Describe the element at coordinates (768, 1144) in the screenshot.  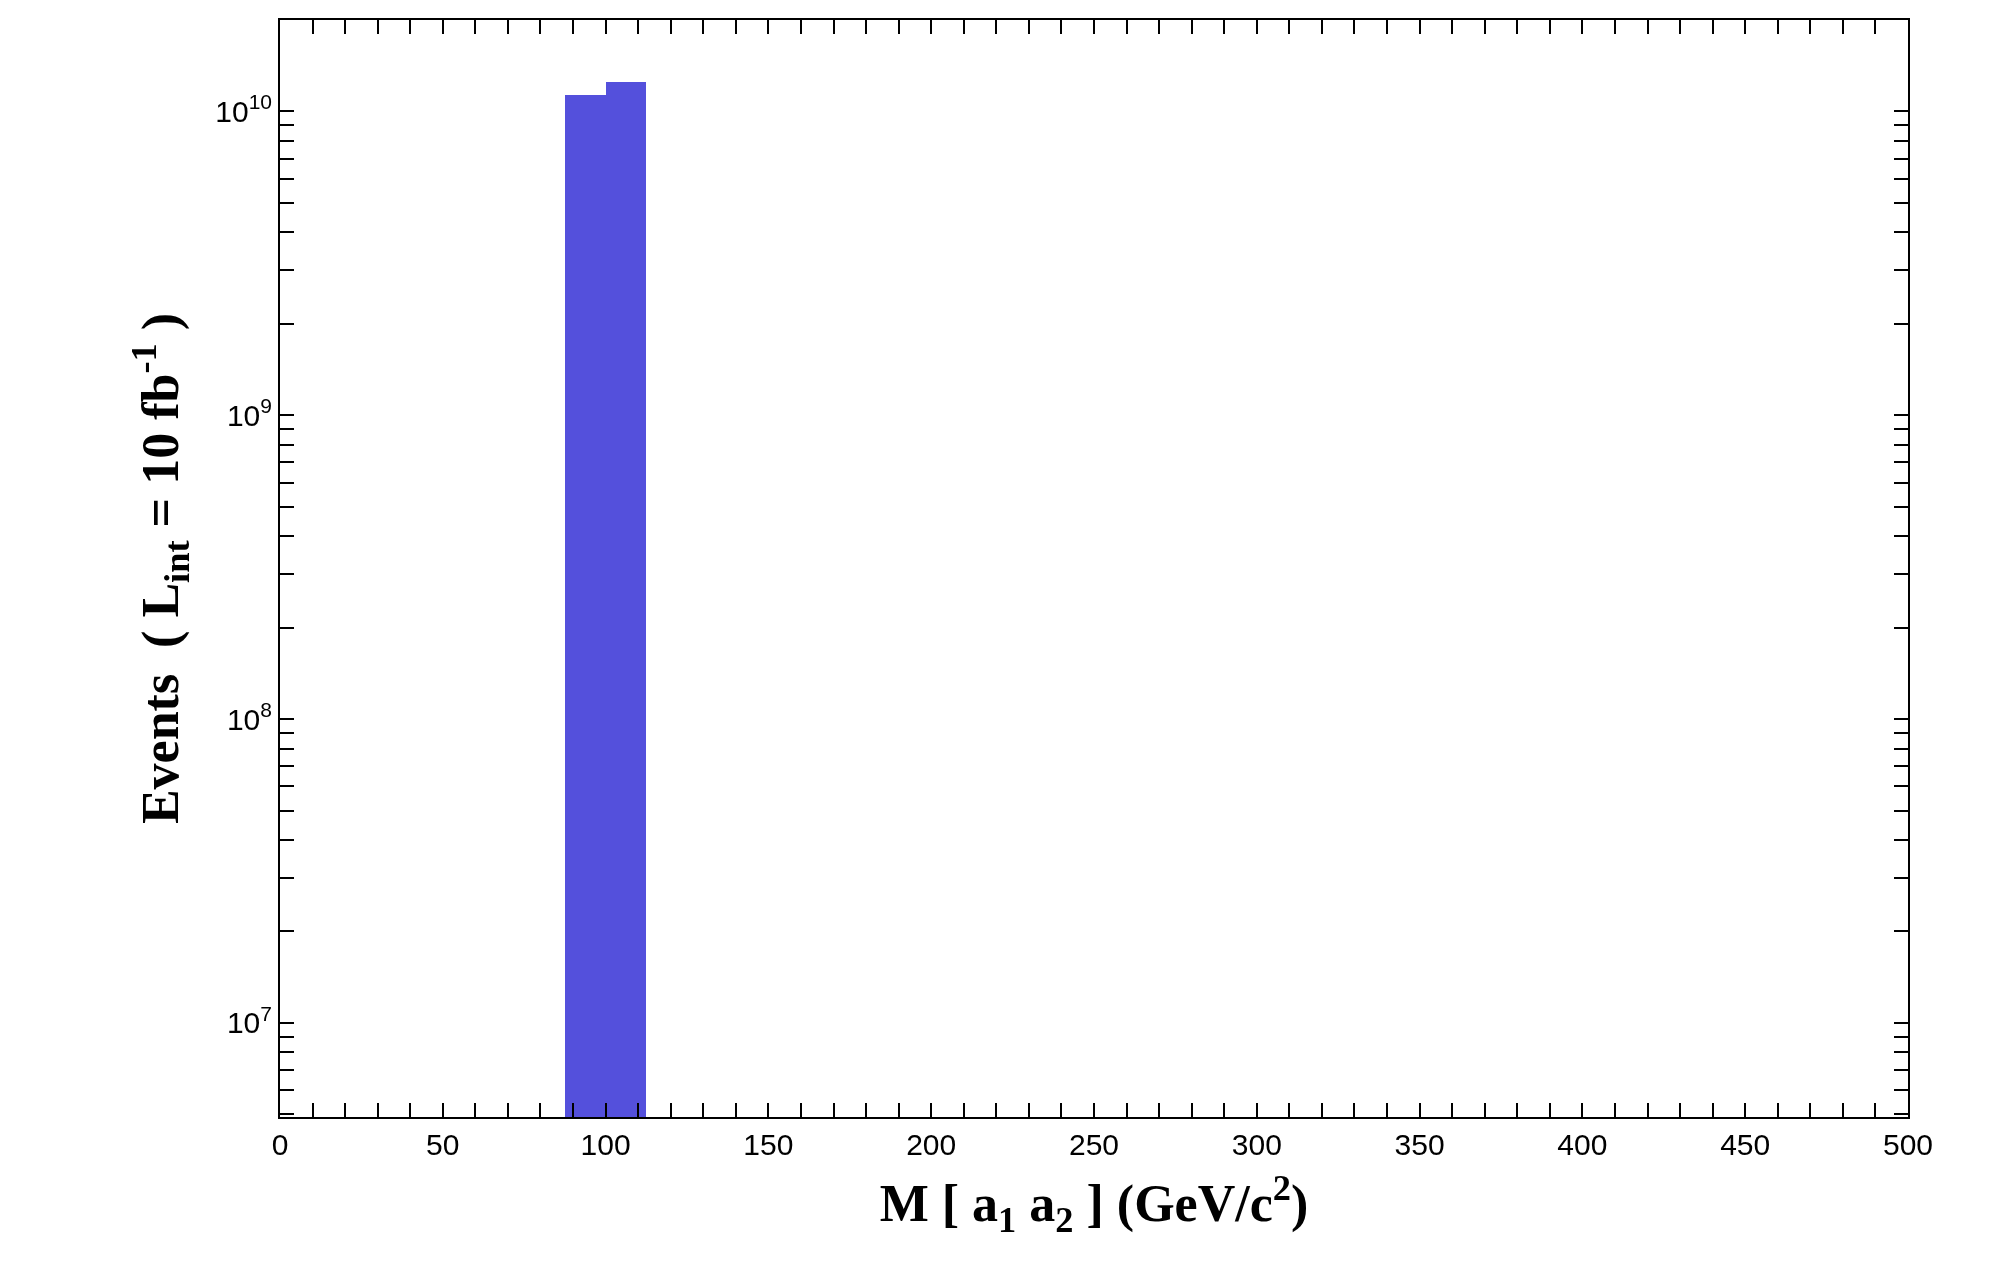
I see `x-tick-label: 150` at that location.